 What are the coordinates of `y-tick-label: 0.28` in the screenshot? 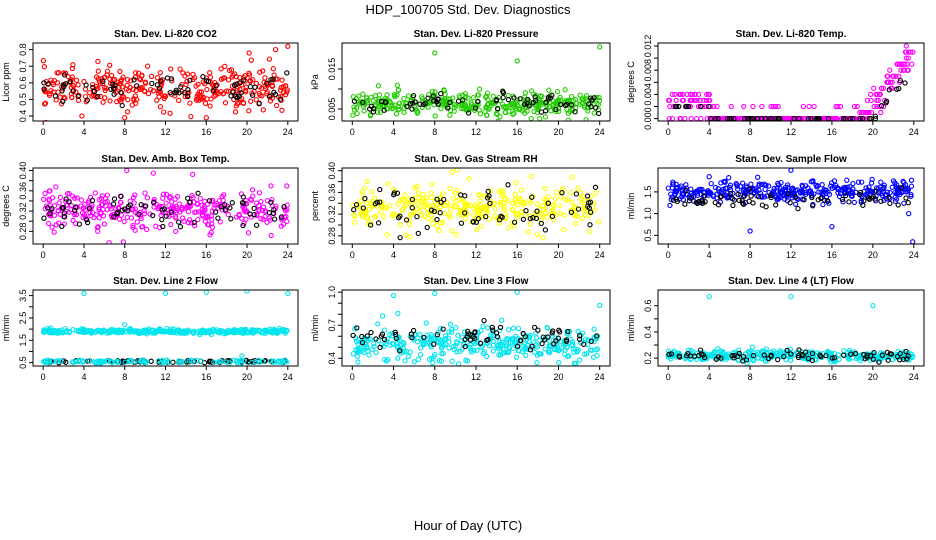 It's located at (332, 236).